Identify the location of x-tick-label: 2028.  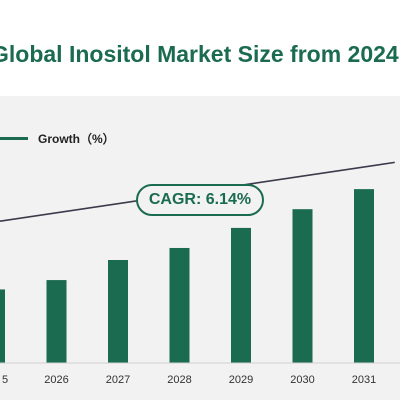
(179, 380).